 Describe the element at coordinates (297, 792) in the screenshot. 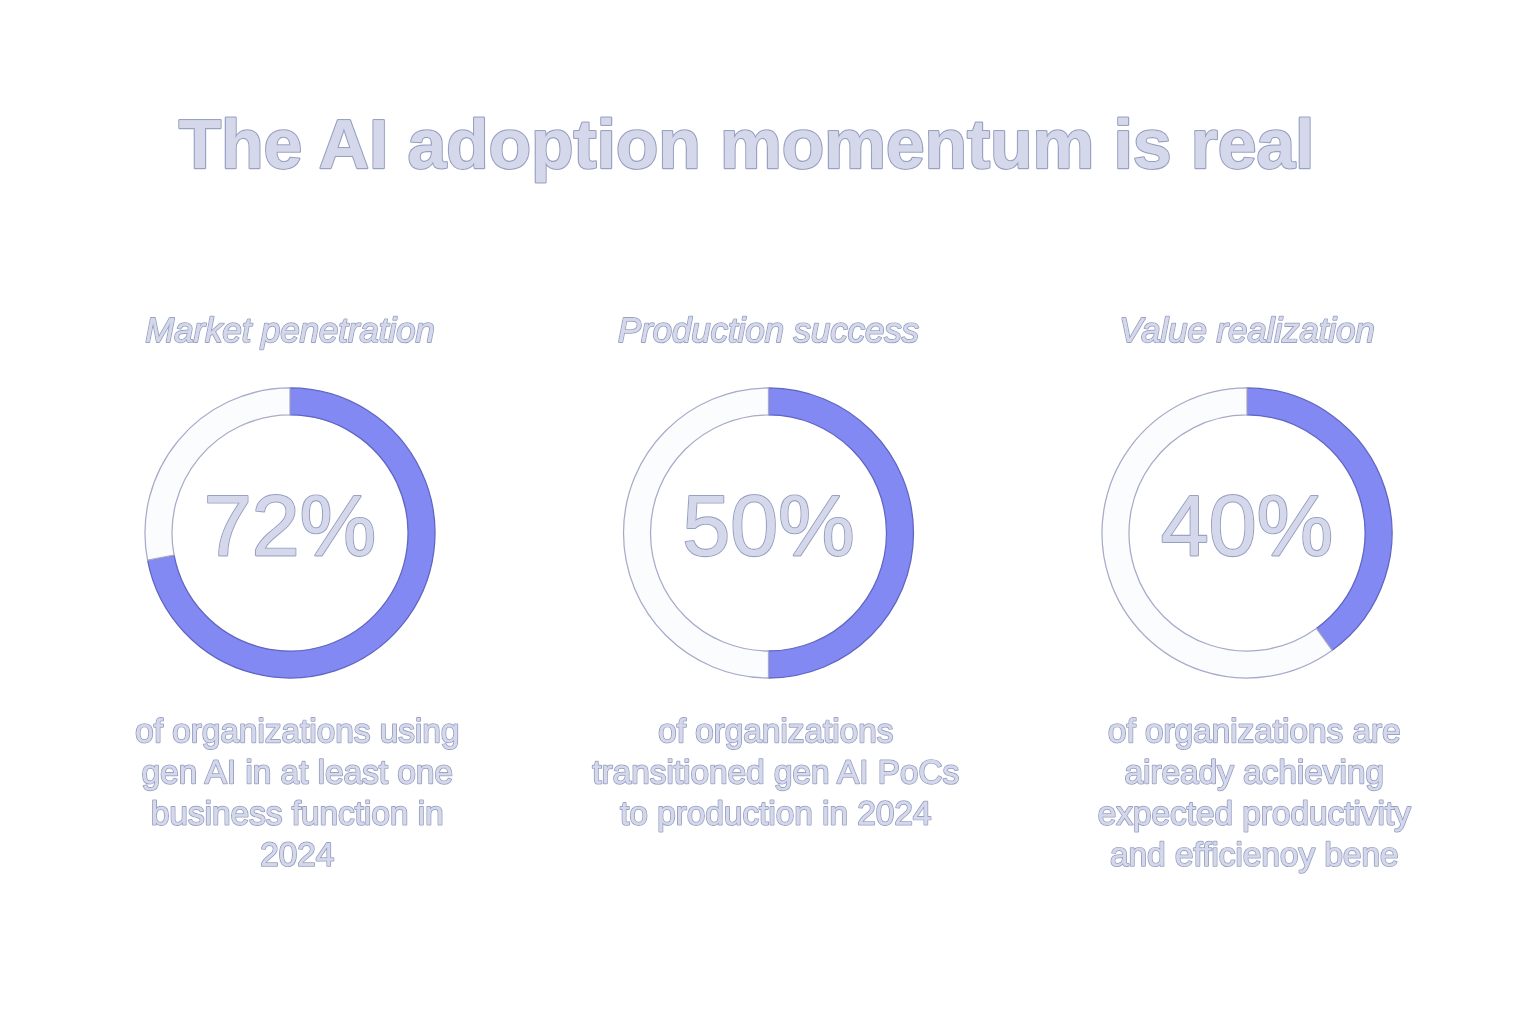

I see `text: of organizations using gen AI in at least one business function in 2024` at that location.